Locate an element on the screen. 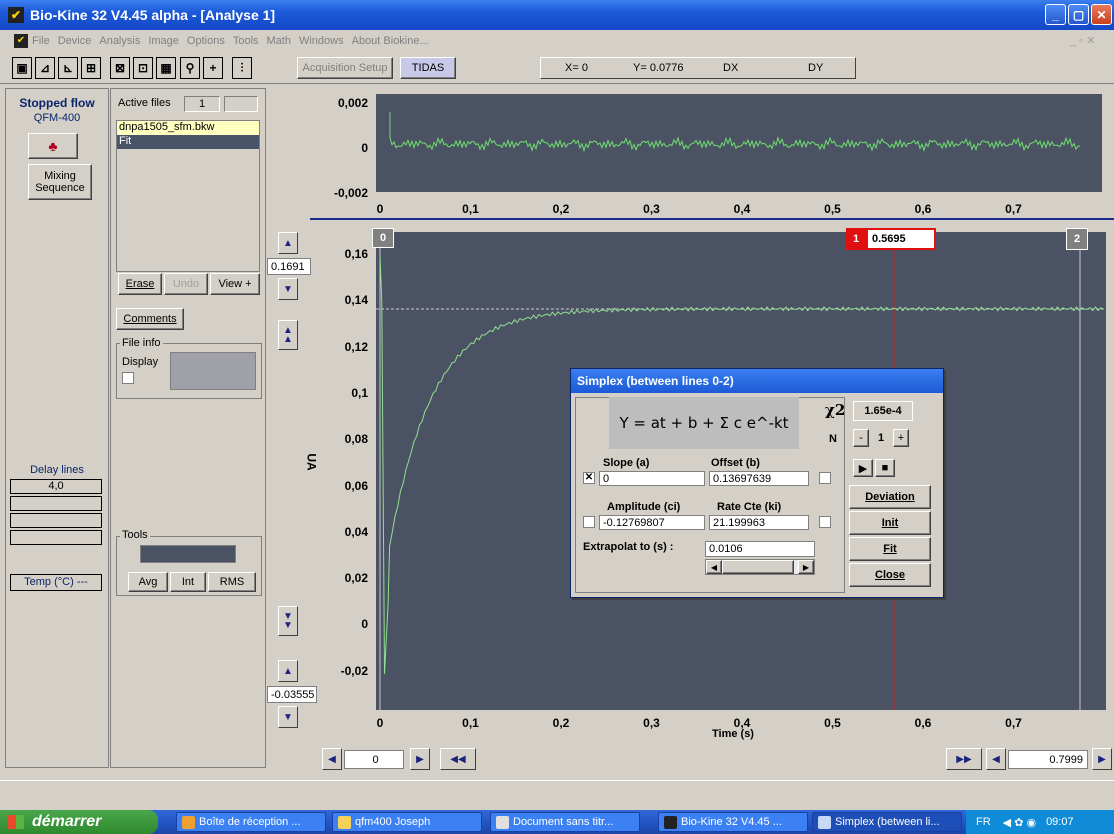 Image resolution: width=1114 pixels, height=834 pixels. slope-checkbox: ✕ is located at coordinates (589, 478).